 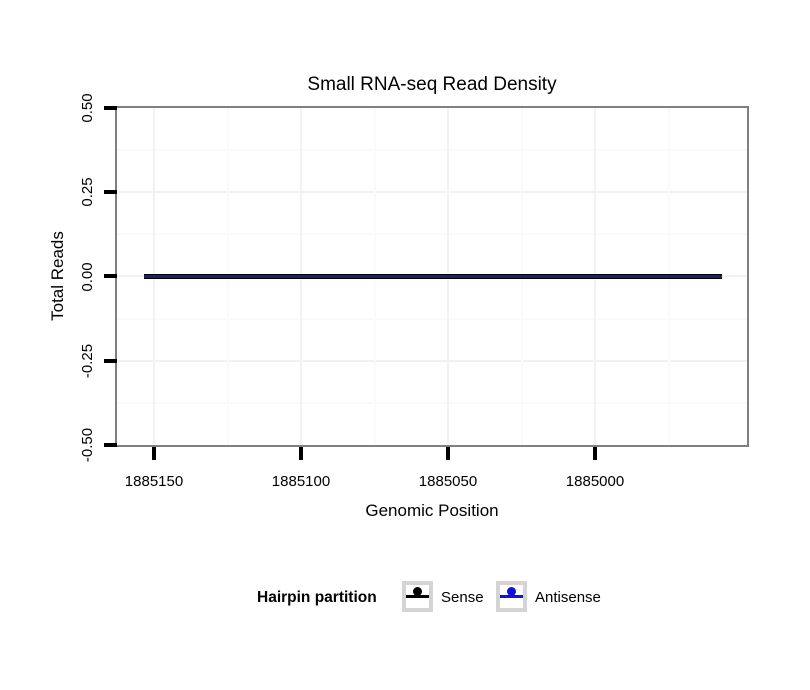 What do you see at coordinates (87, 361) in the screenshot?
I see `y-tick-label: -0.25` at bounding box center [87, 361].